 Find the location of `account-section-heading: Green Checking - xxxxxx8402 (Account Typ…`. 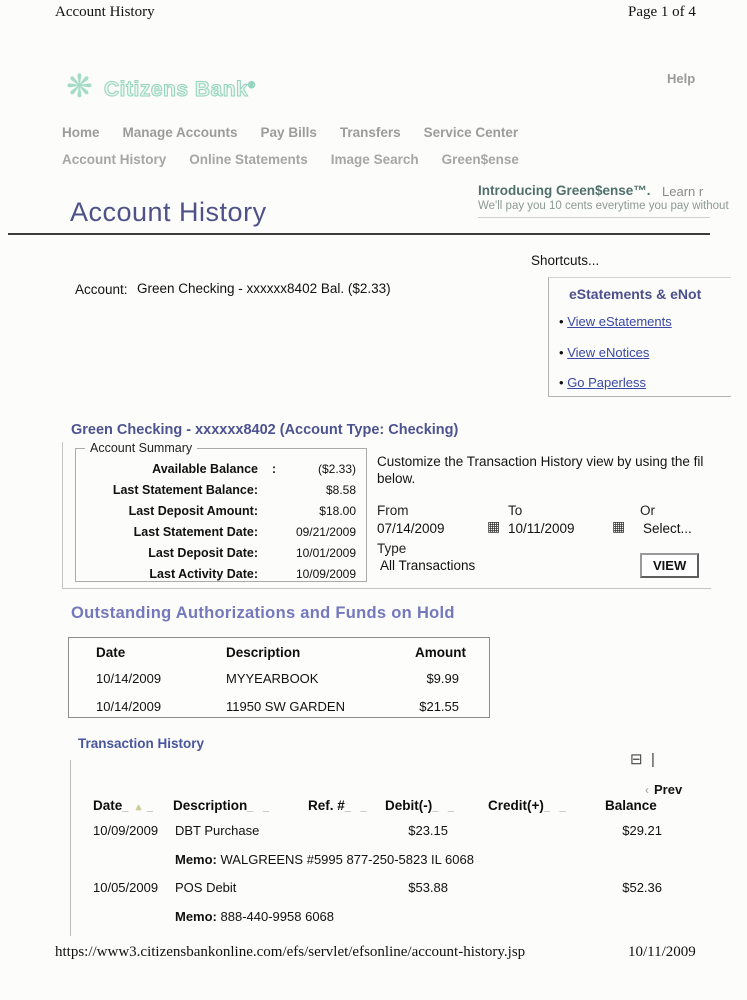

account-section-heading: Green Checking - xxxxxx8402 (Account Typ… is located at coordinates (265, 430).